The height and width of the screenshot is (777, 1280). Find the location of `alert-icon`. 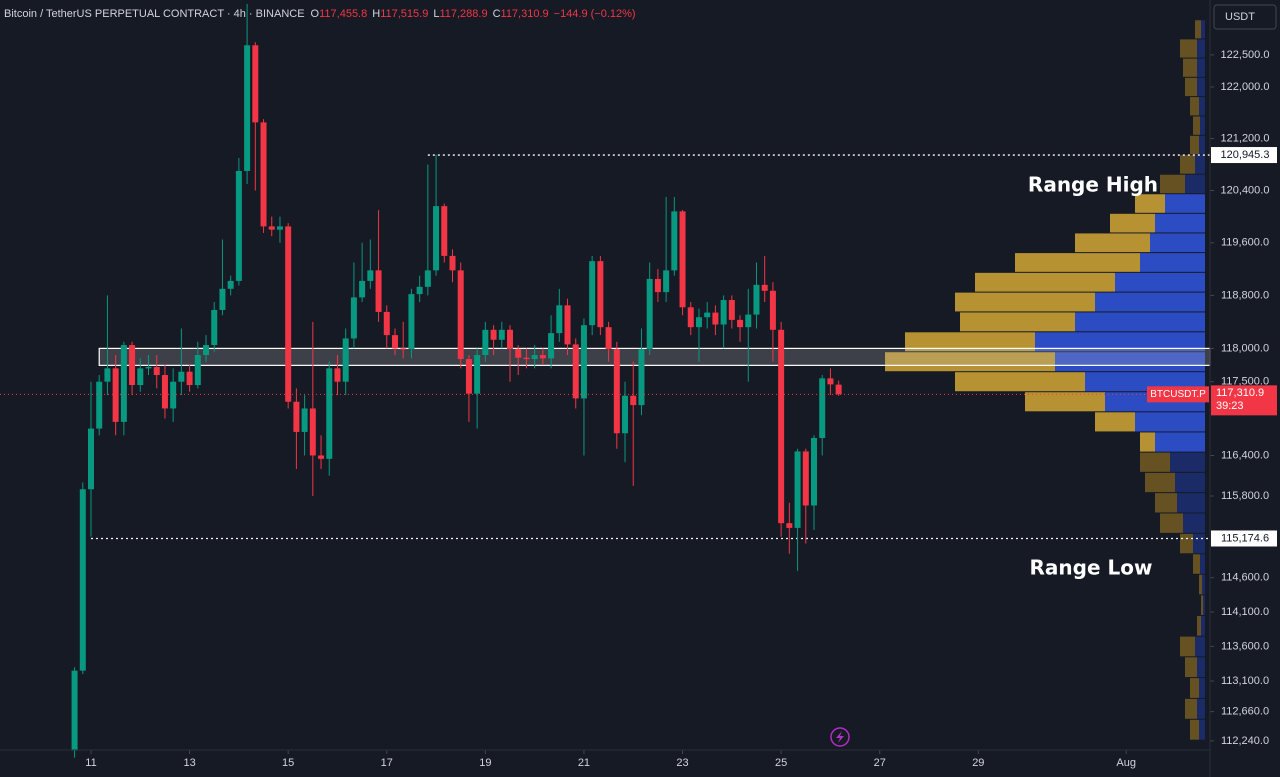

alert-icon is located at coordinates (840, 737).